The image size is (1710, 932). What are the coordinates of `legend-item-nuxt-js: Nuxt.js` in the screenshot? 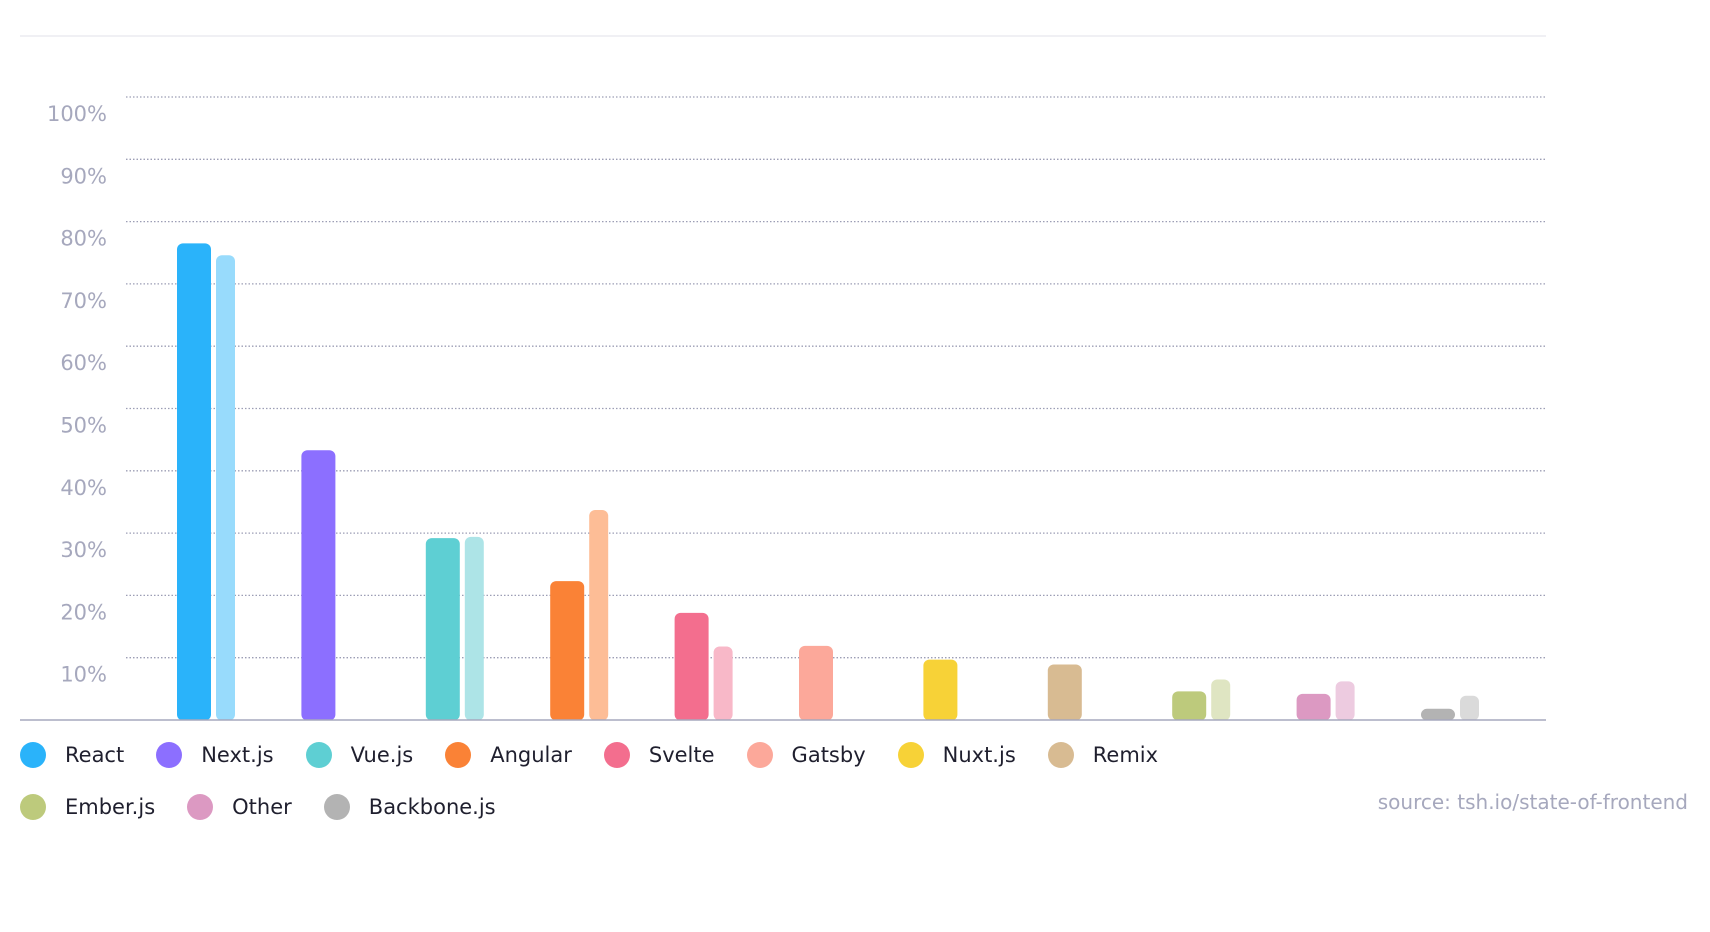 It's located at (956, 755).